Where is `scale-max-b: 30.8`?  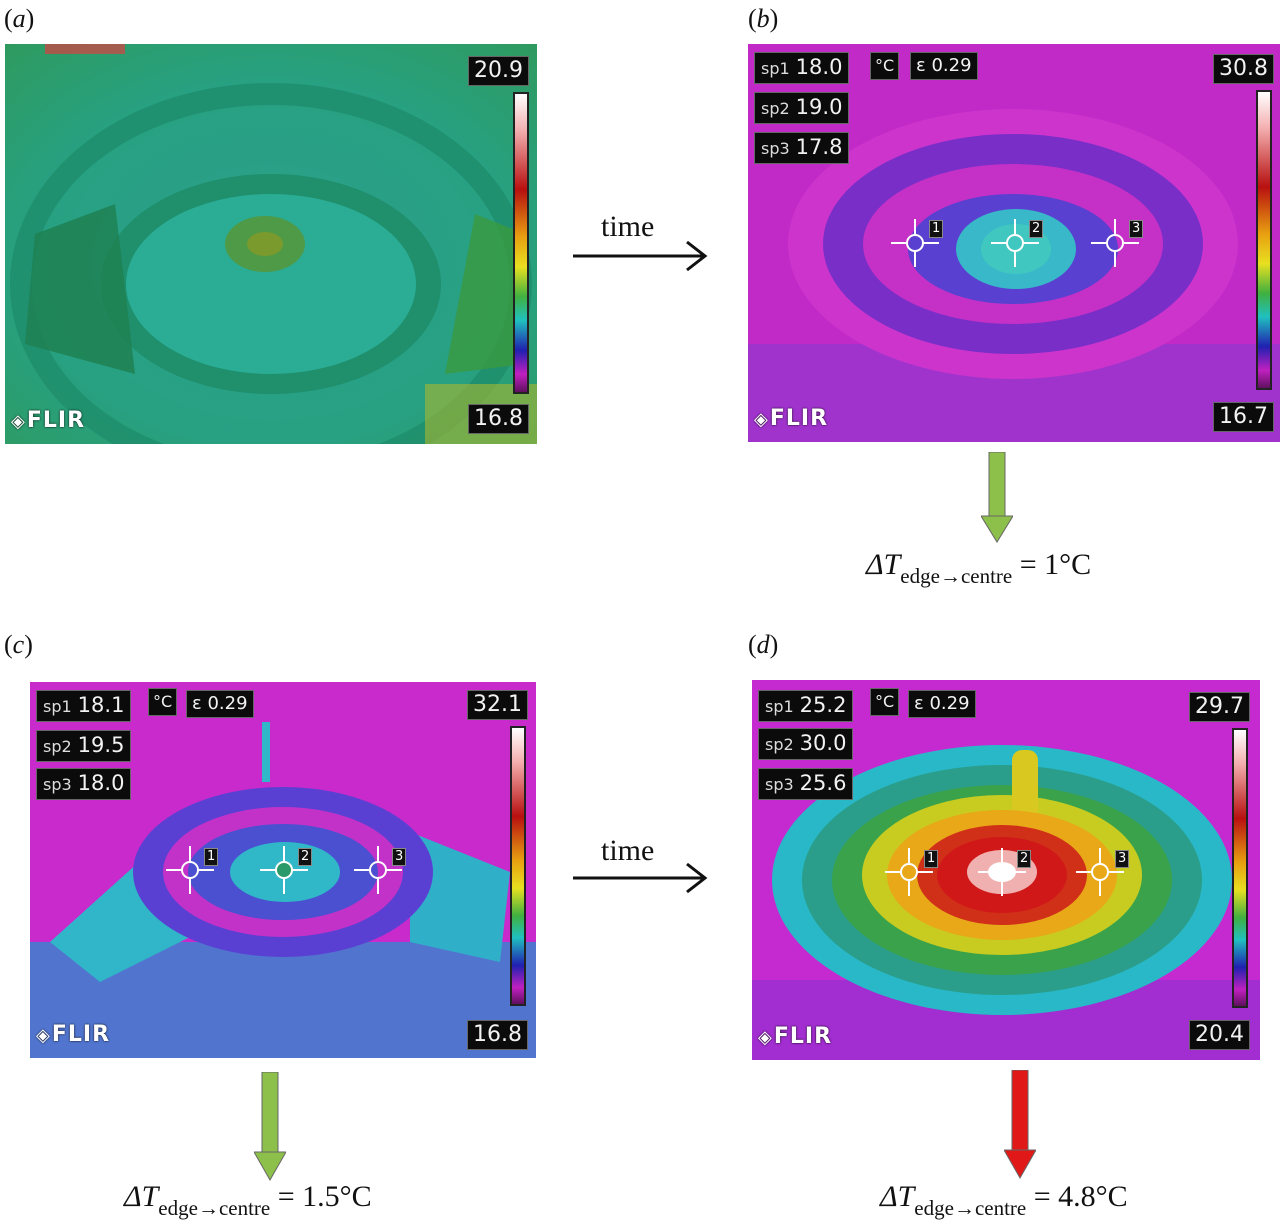 scale-max-b: 30.8 is located at coordinates (1243, 69).